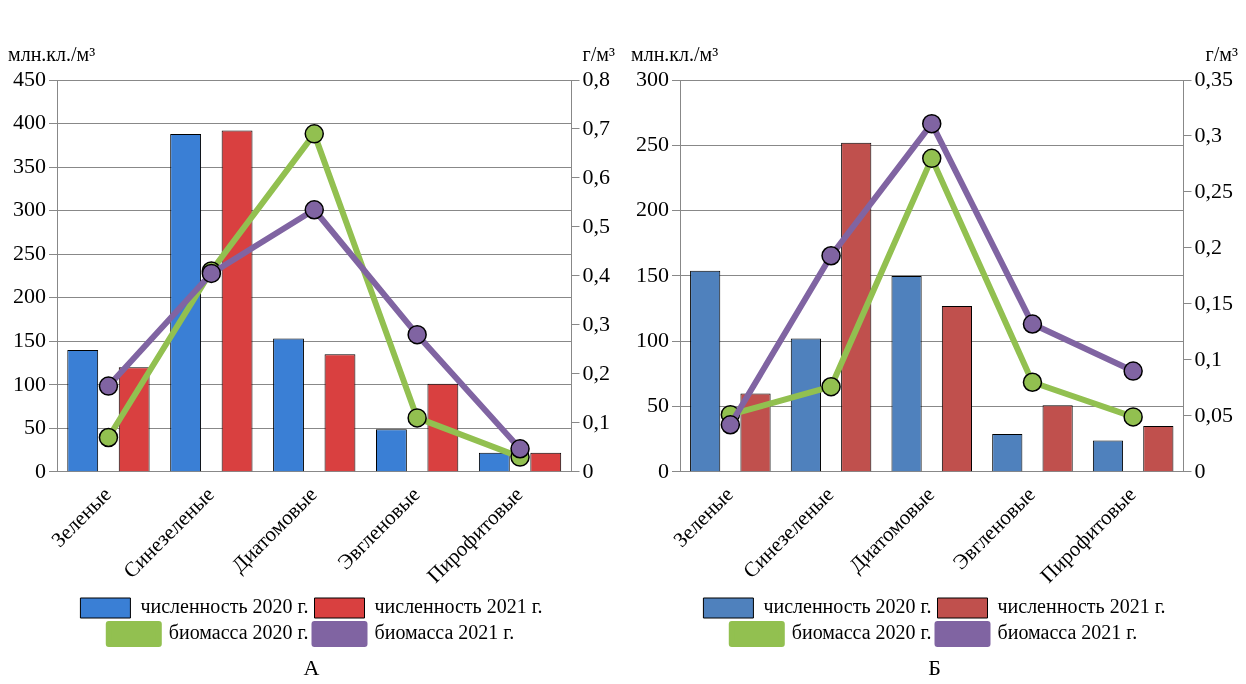  Describe the element at coordinates (596, 176) in the screenshot. I see `y2-tick-label: 0,6` at that location.